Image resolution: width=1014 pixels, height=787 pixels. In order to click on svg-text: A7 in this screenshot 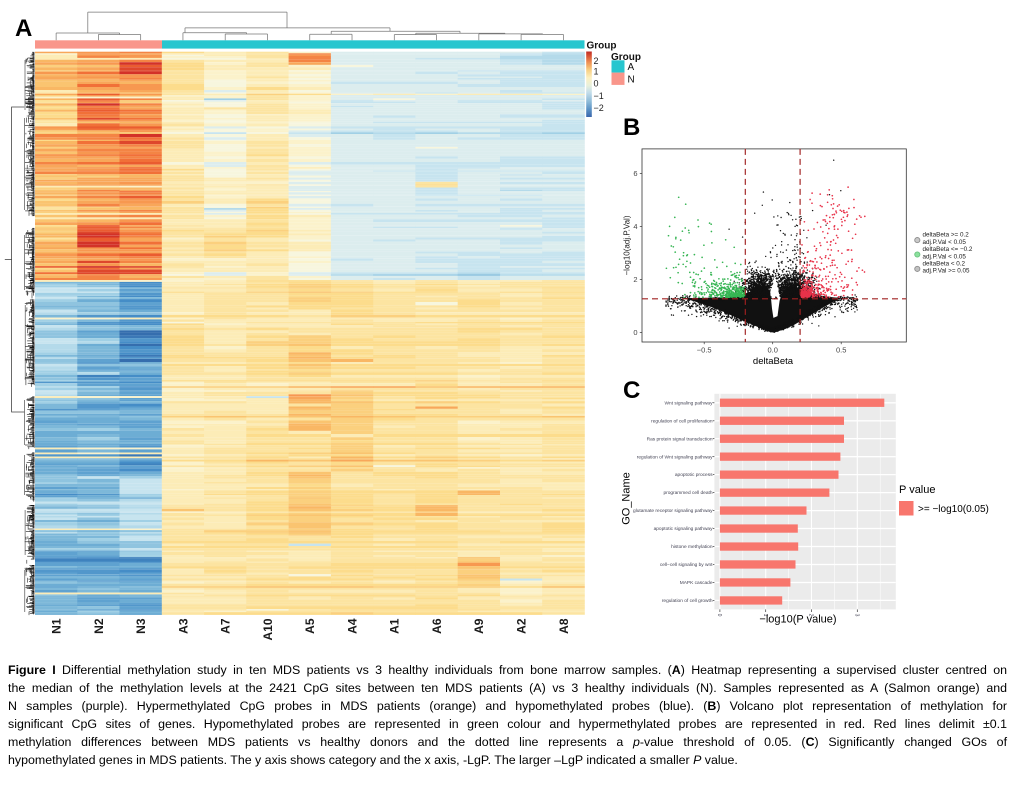, I will do `click(226, 626)`.